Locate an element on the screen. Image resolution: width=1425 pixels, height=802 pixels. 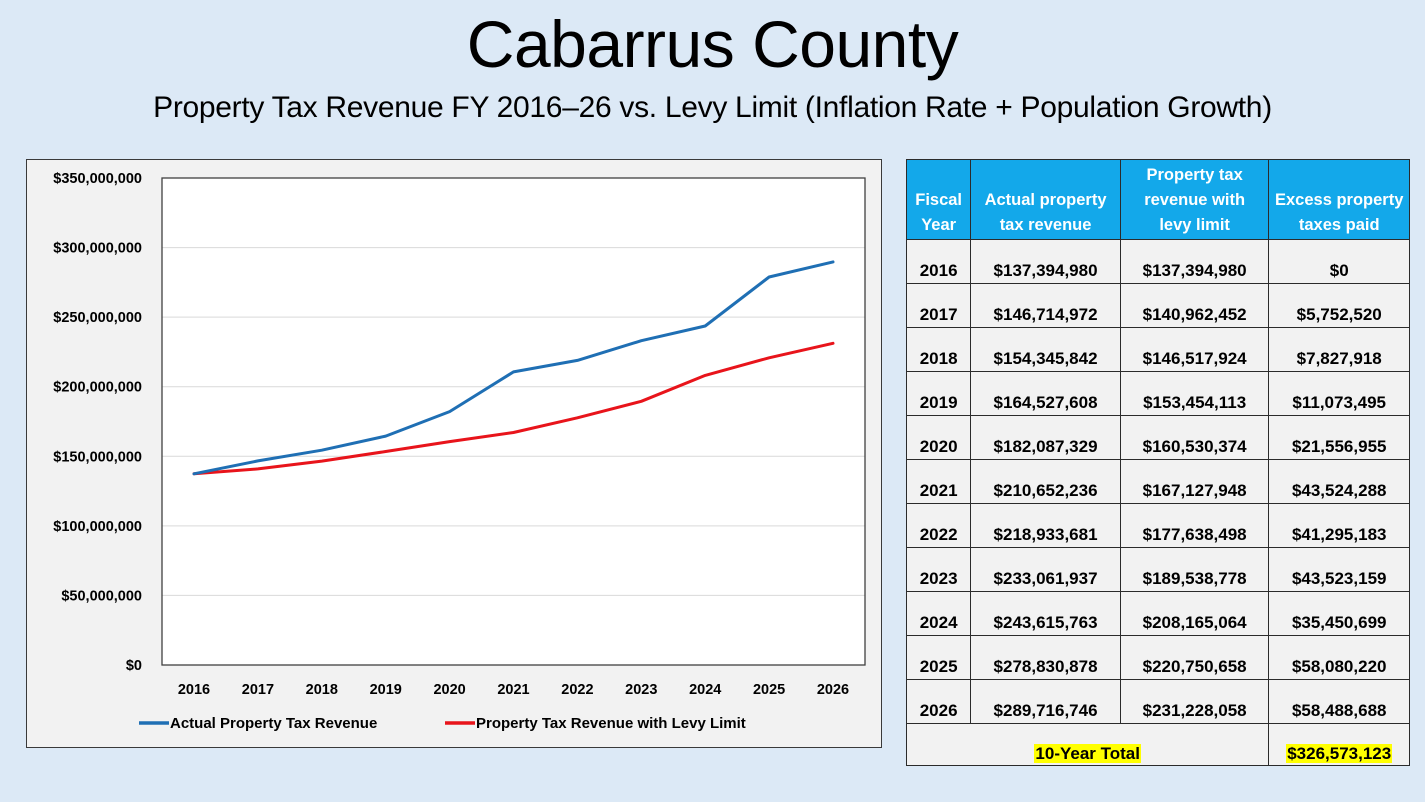
header-line: Excess property is located at coordinates (1339, 200).